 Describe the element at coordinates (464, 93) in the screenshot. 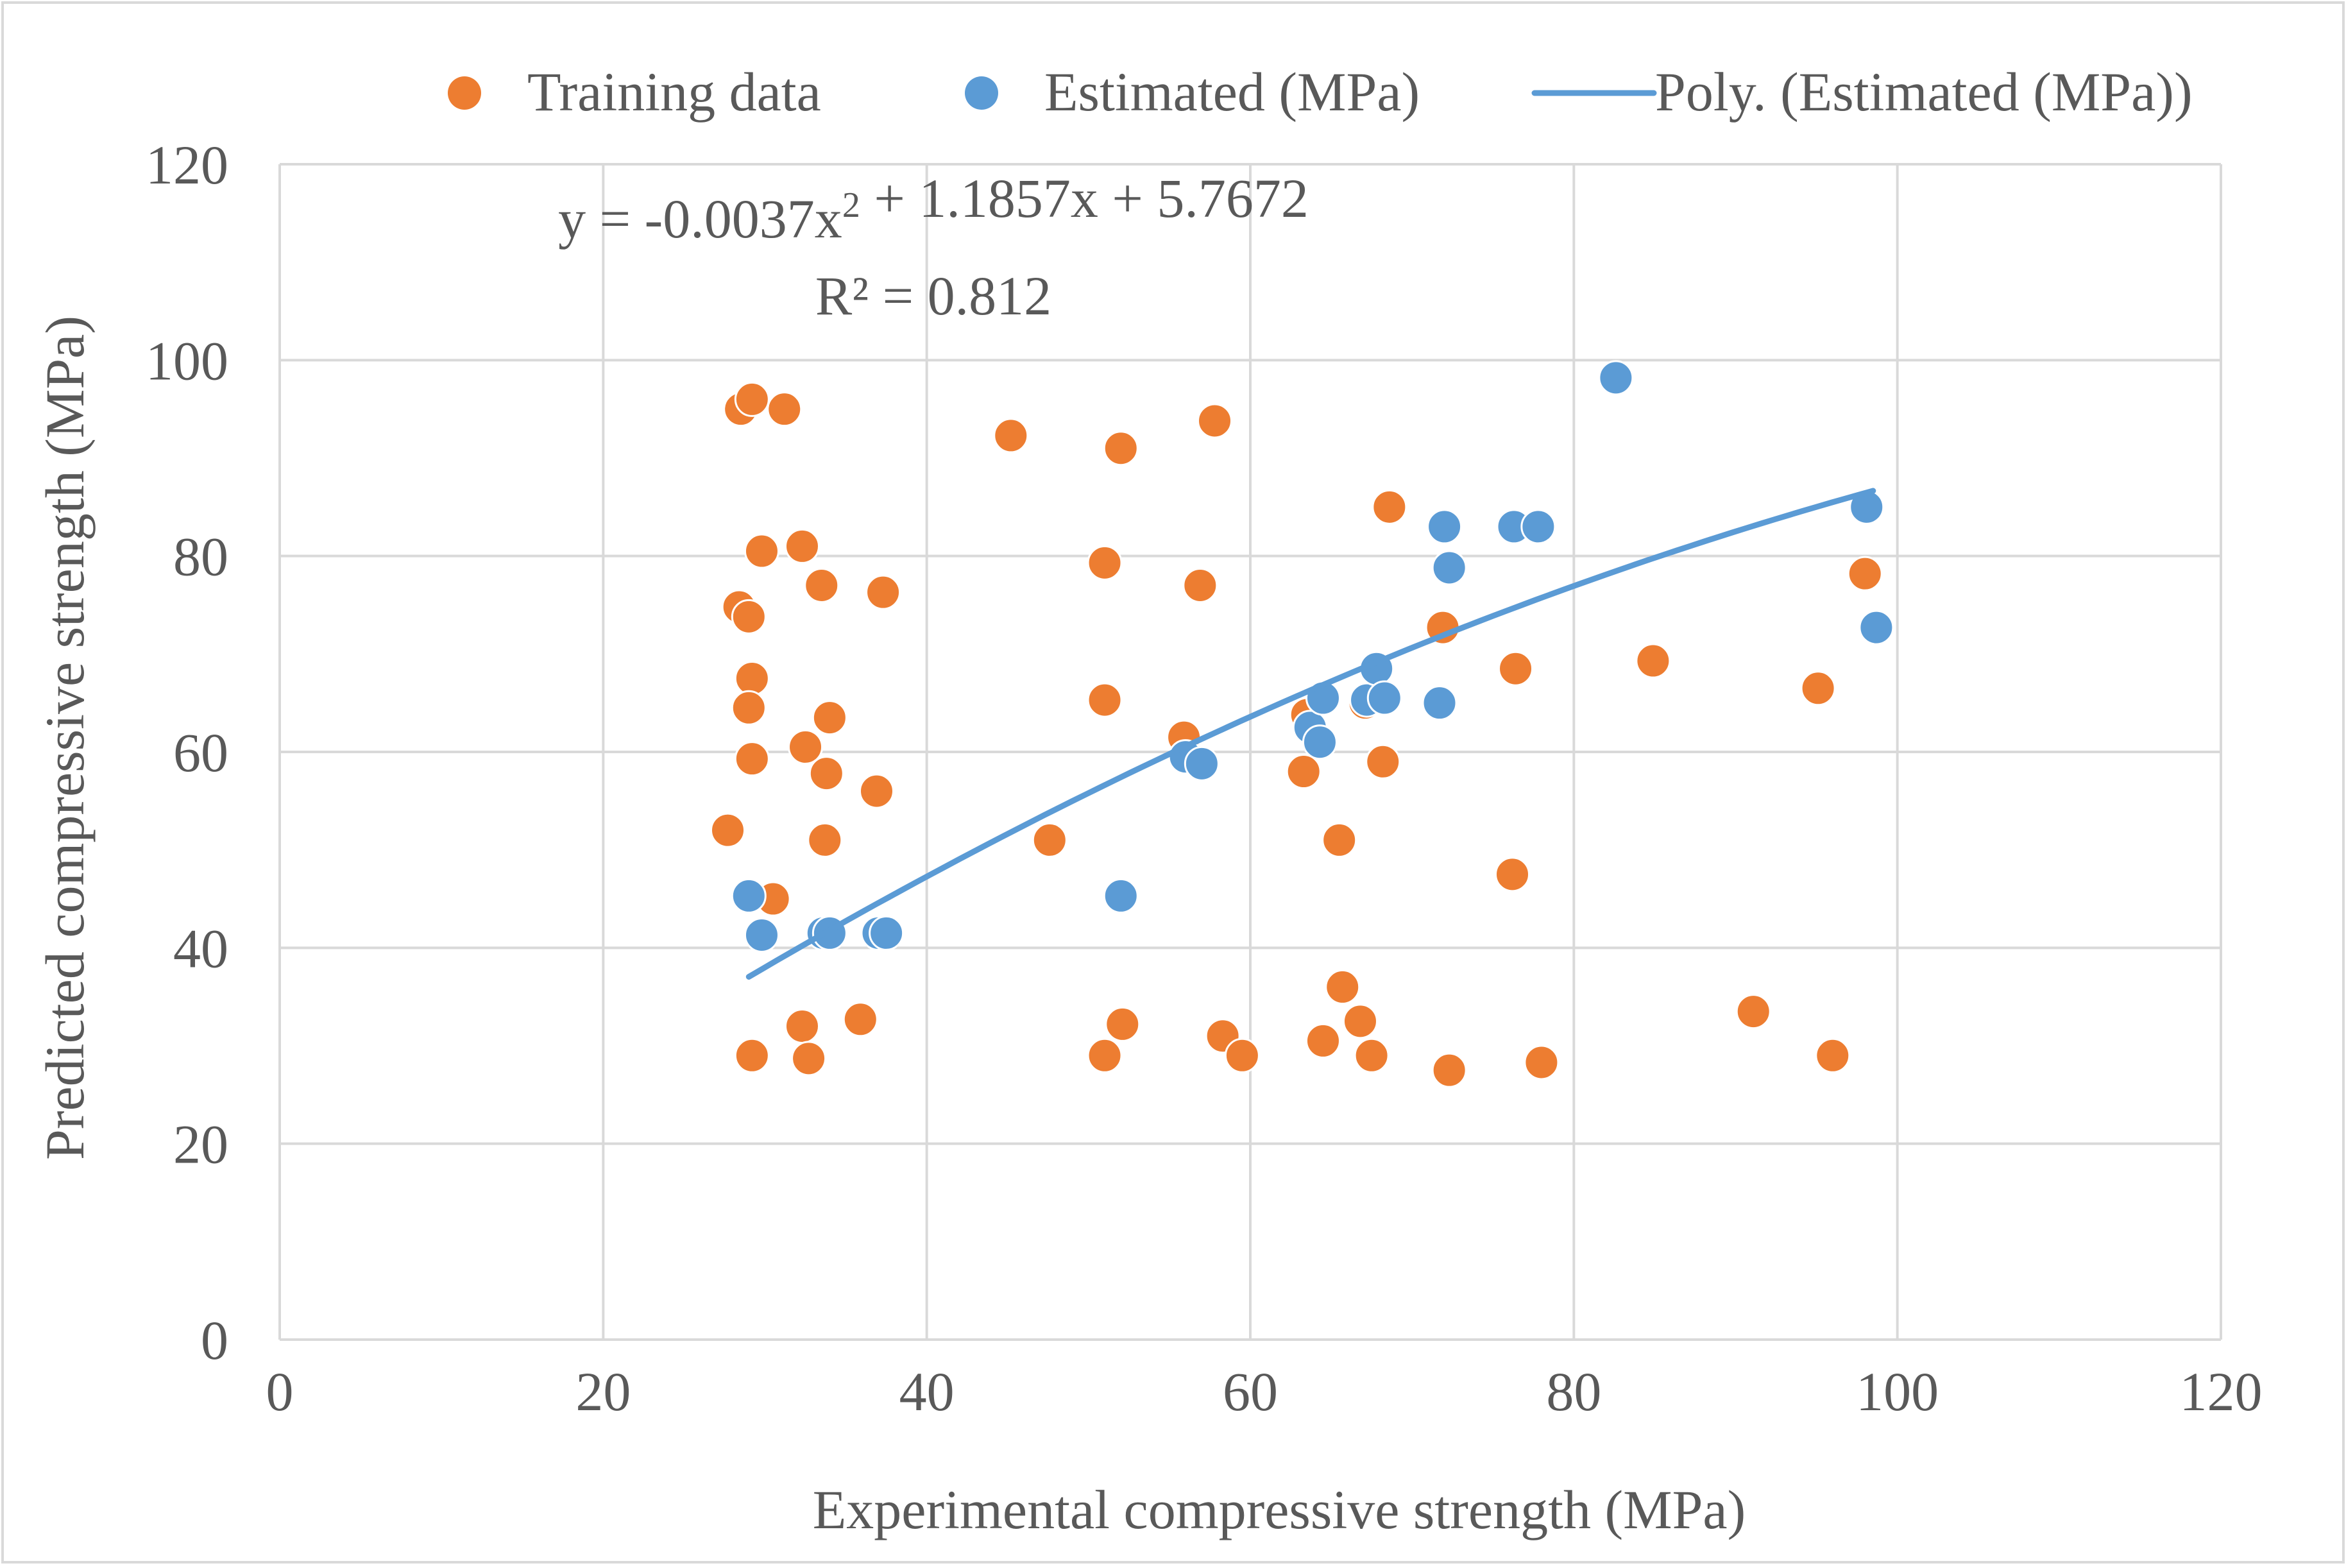

I see `legend-marker-training-data` at that location.